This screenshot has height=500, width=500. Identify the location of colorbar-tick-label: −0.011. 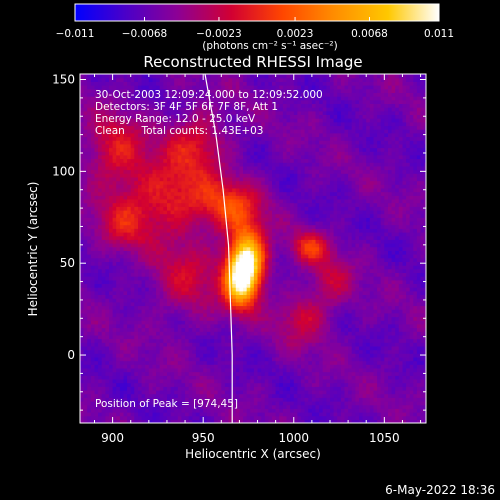
(75, 34).